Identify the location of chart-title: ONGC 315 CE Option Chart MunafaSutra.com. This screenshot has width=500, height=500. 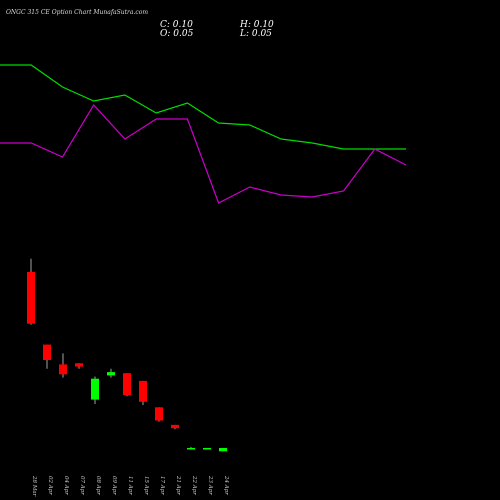
(77, 12).